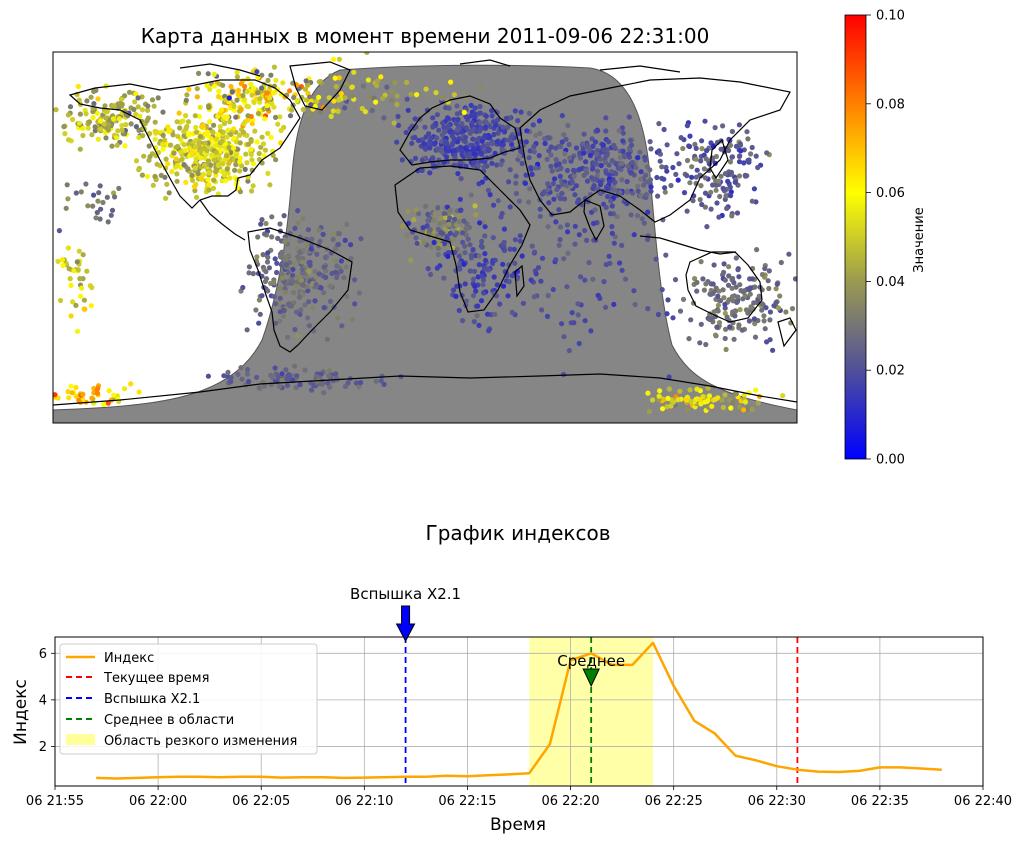 The width and height of the screenshot is (1022, 843). Describe the element at coordinates (655, 150) in the screenshot. I see `coastline-asia` at that location.